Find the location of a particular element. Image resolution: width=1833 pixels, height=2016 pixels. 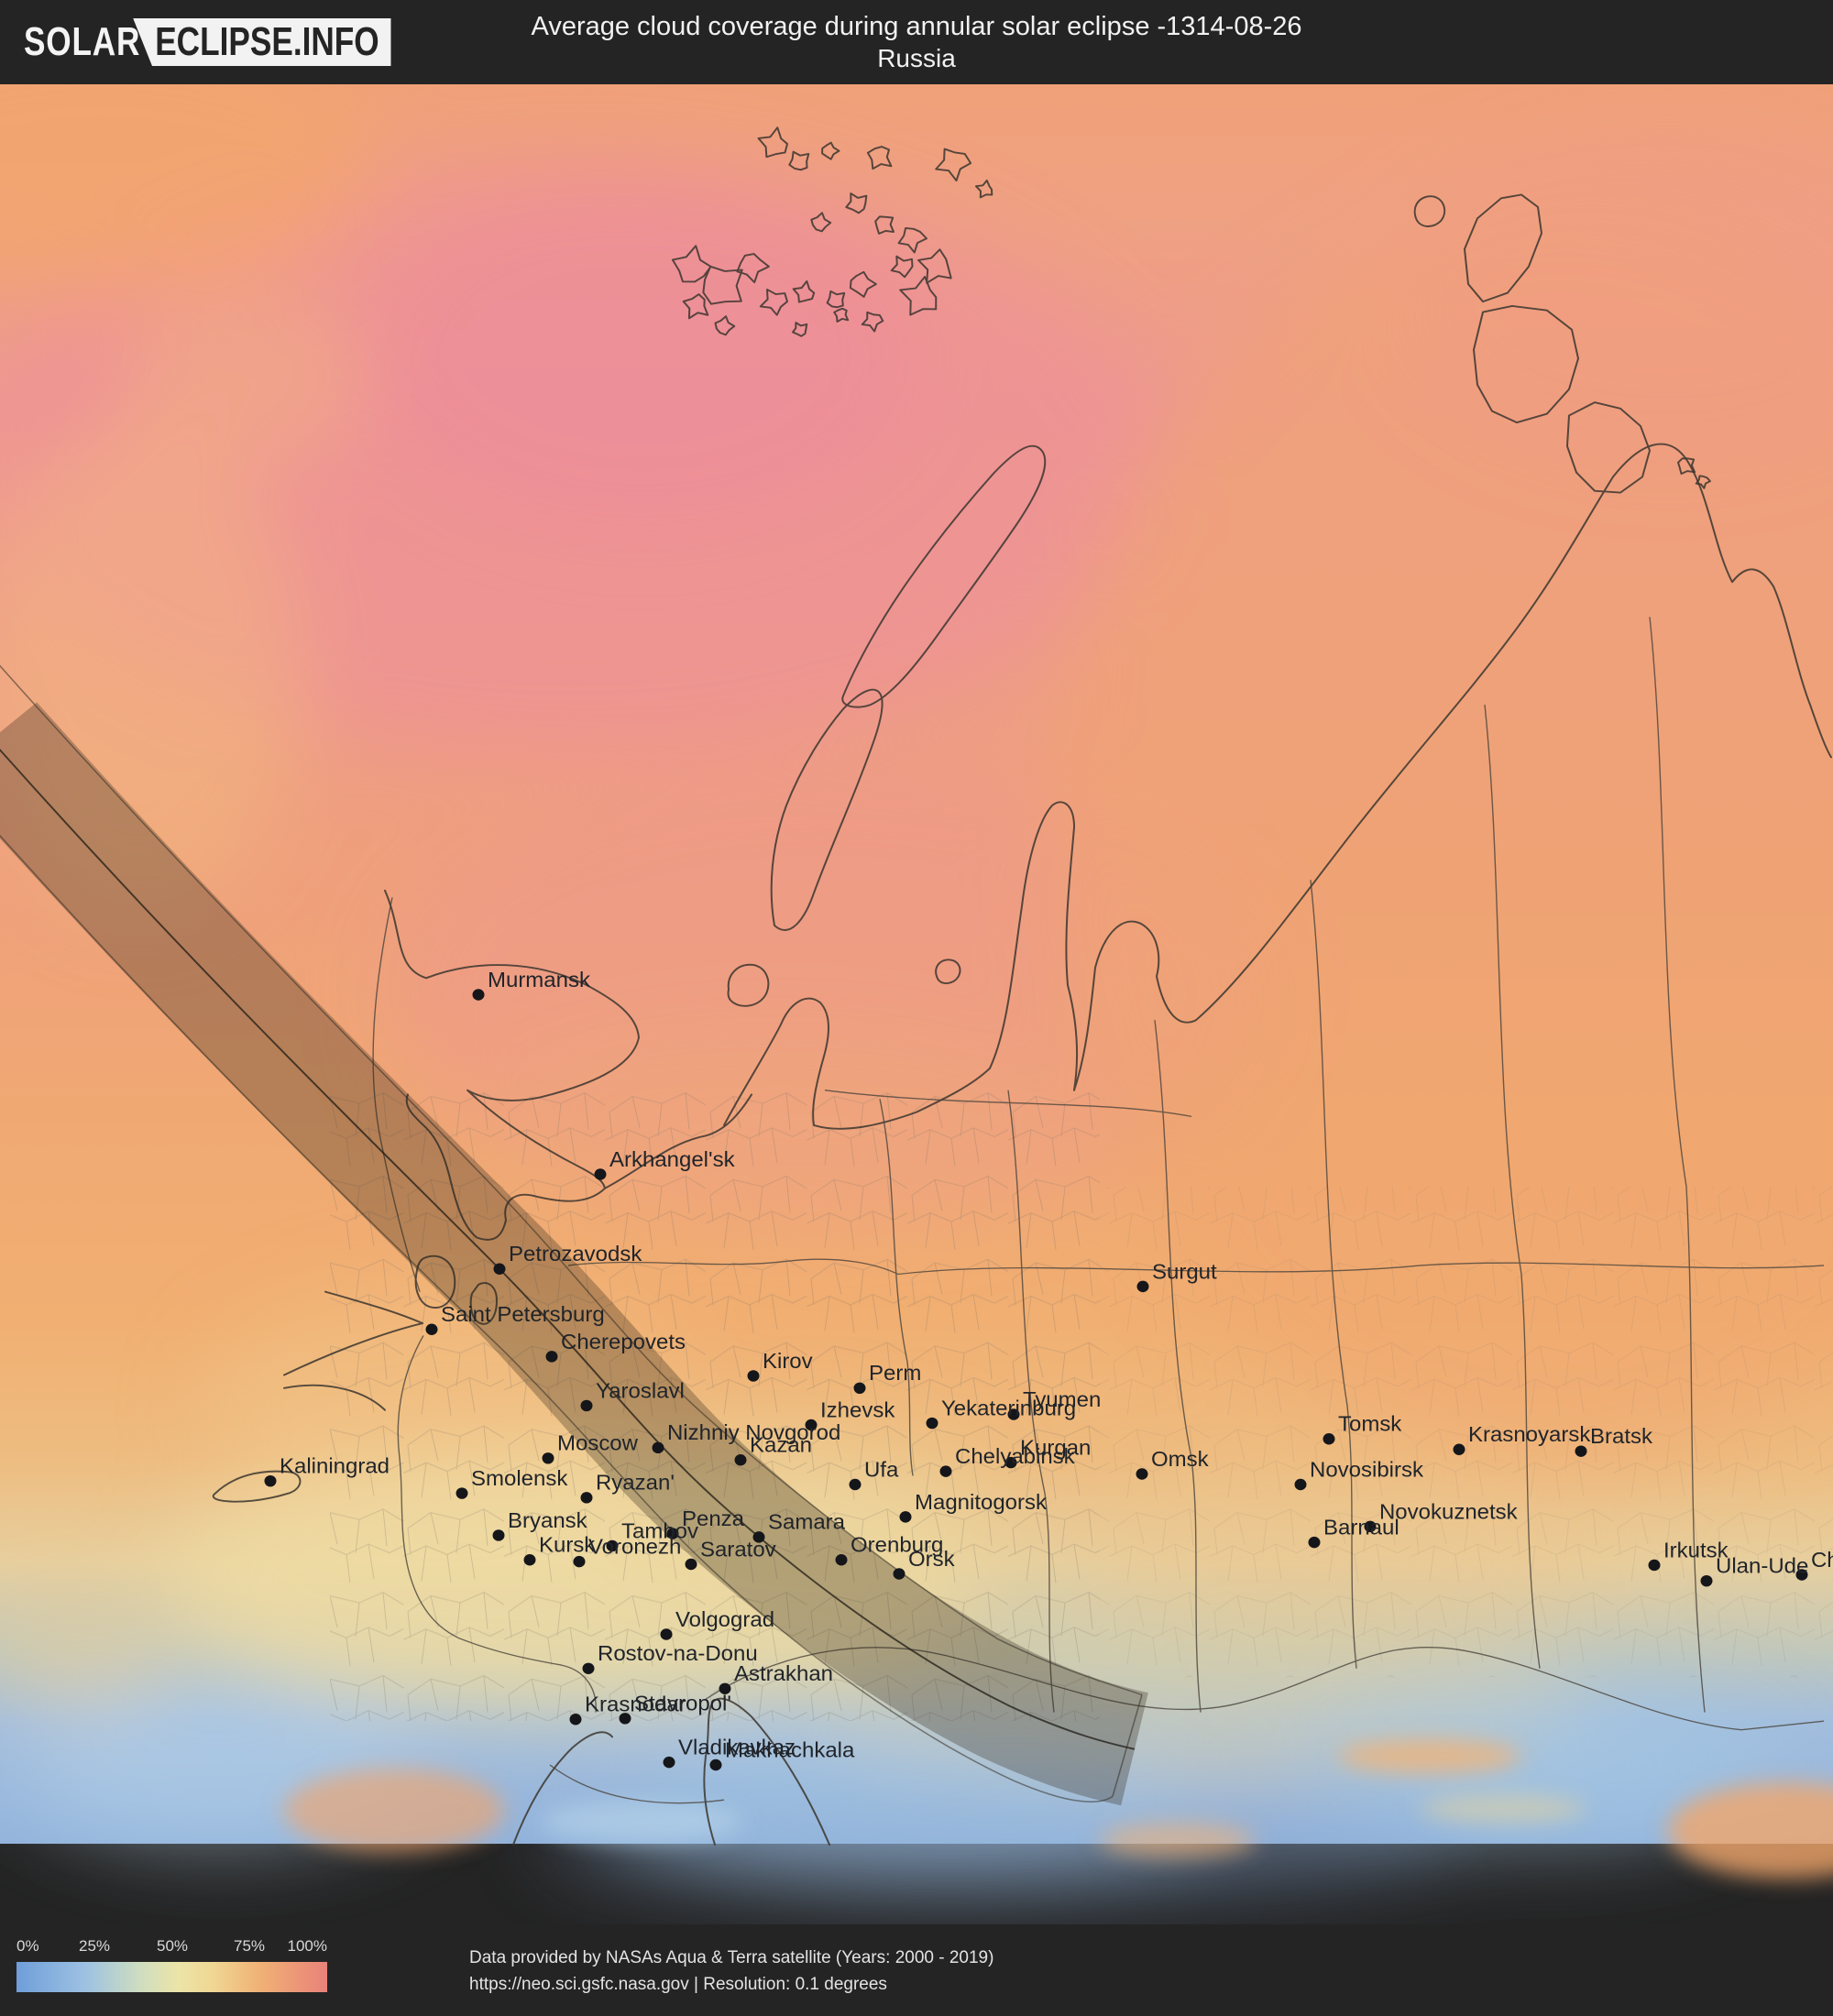

city-label: Barnaul is located at coordinates (1361, 1527).